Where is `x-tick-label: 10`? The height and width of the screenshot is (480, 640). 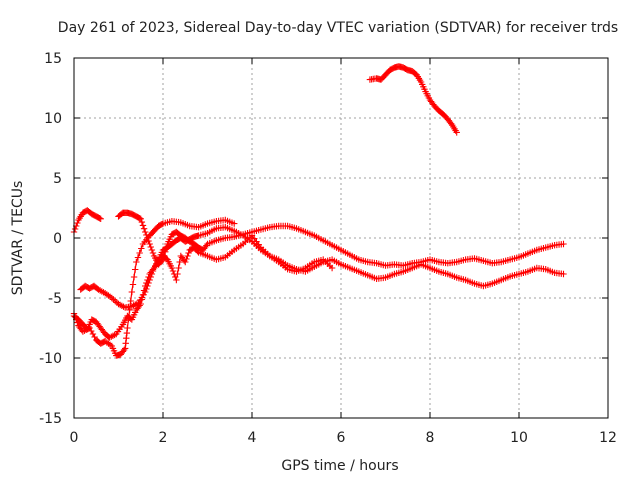
x-tick-label: 10 is located at coordinates (519, 438).